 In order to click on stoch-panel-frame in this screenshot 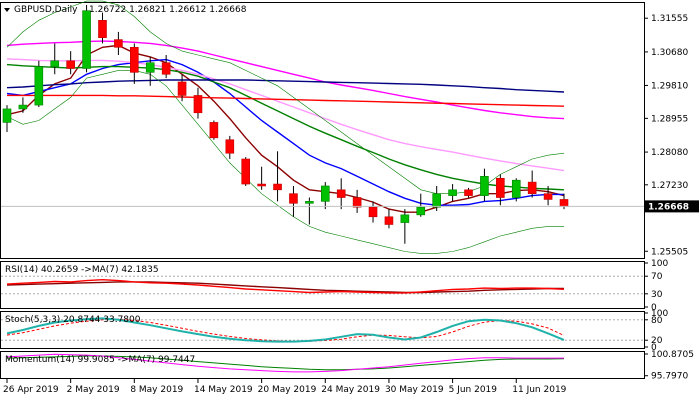, I will do `click(322, 330)`.